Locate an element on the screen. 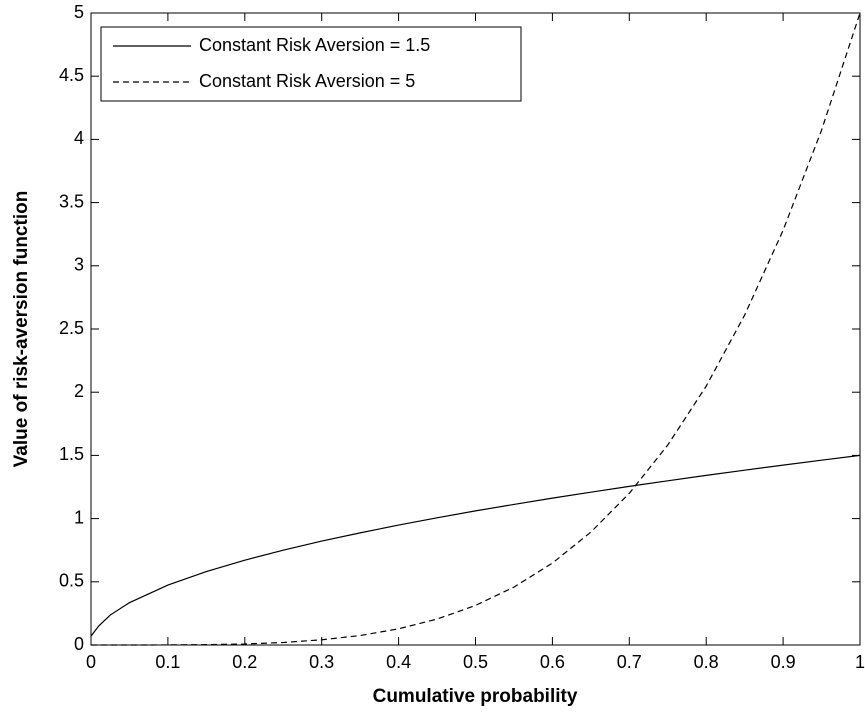  x-tick-label: 0.1 is located at coordinates (167, 662).